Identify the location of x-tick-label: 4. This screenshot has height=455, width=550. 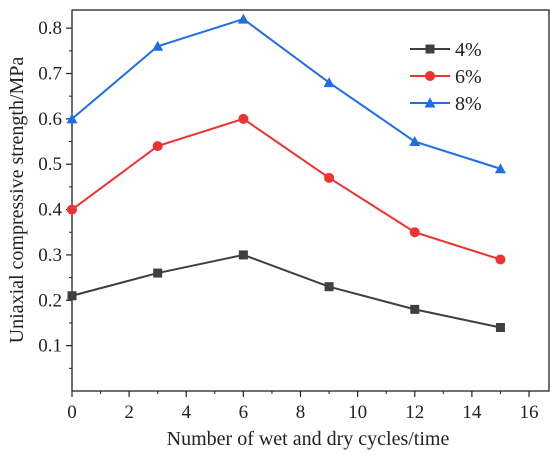
(187, 412).